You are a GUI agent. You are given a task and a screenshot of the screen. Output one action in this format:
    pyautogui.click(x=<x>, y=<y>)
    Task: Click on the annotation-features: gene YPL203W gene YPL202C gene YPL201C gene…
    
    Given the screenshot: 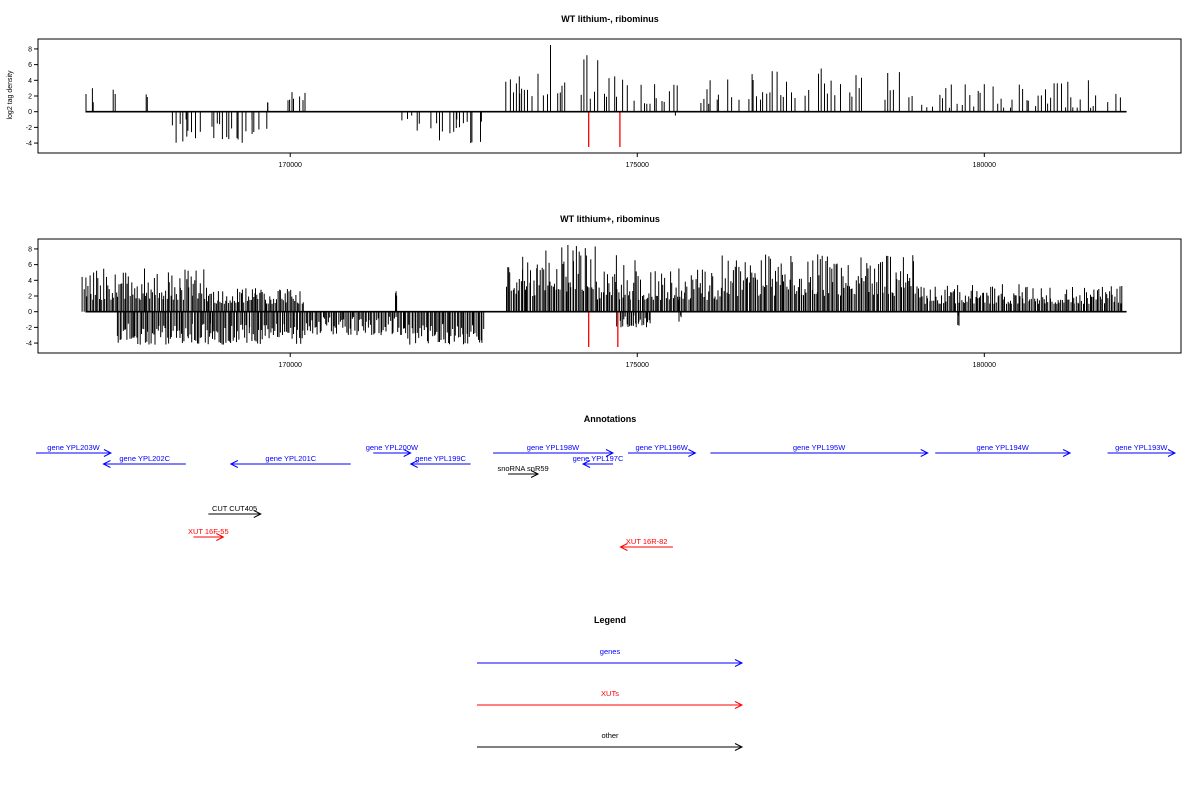 What is the action you would take?
    pyautogui.click(x=606, y=497)
    